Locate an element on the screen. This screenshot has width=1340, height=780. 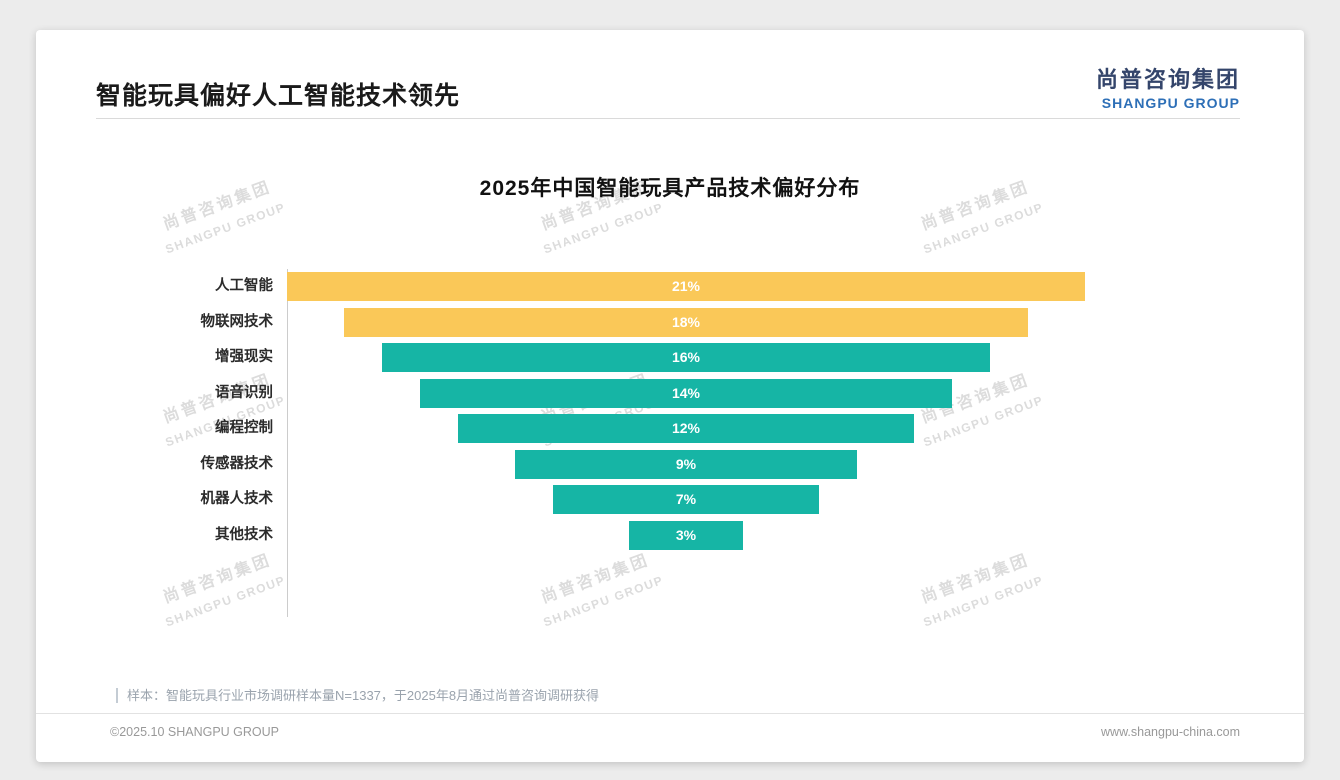
chart-row: 编程控制 12% is located at coordinates (670, 428).